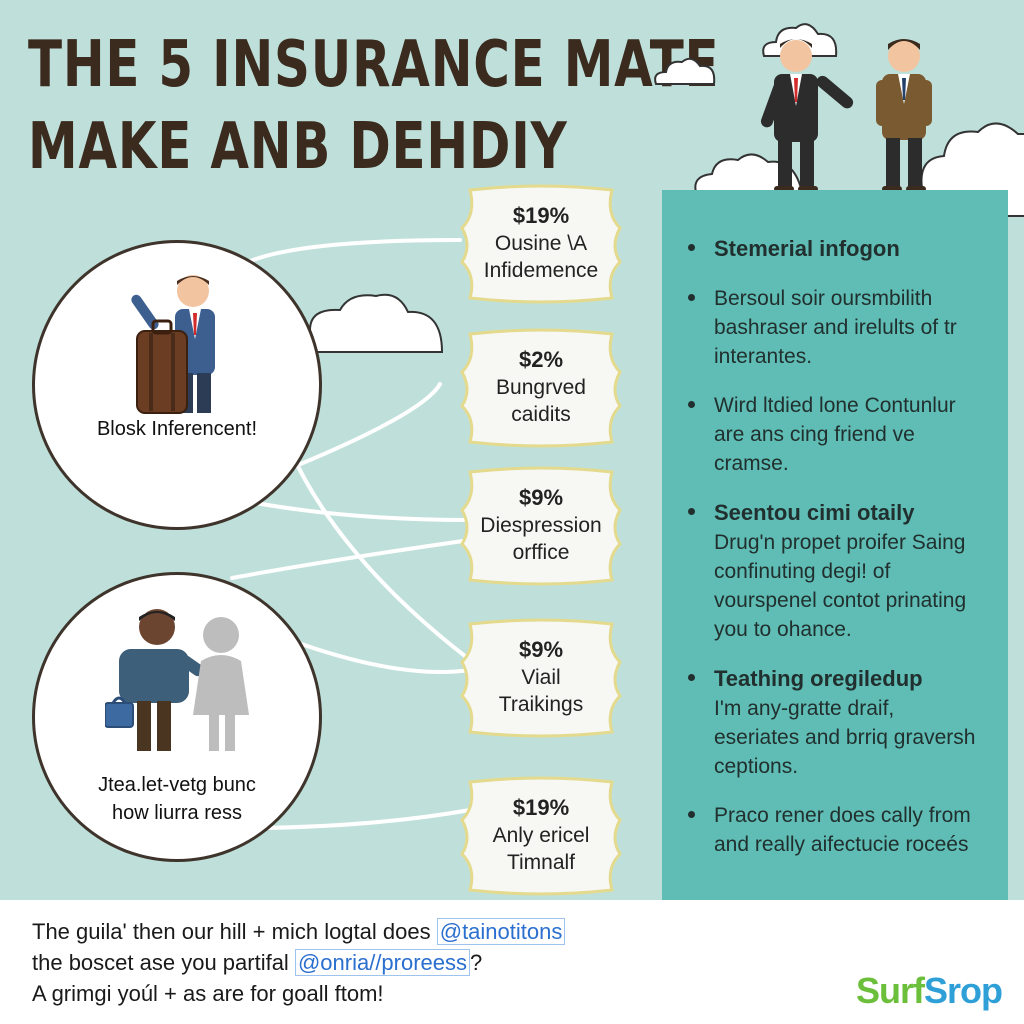 Image resolution: width=1024 pixels, height=1024 pixels. I want to click on price-badge: $2% Bungrved caidits, so click(541, 388).